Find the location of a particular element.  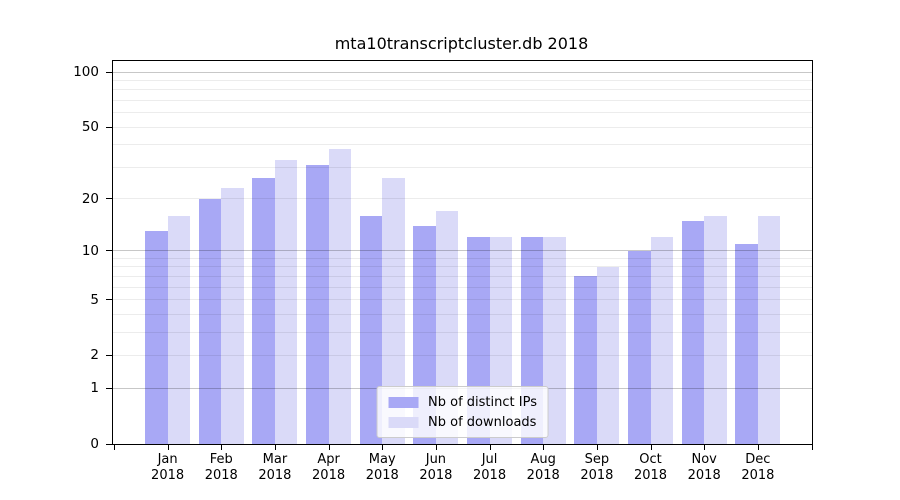

bar-oct-downloads is located at coordinates (662, 340).